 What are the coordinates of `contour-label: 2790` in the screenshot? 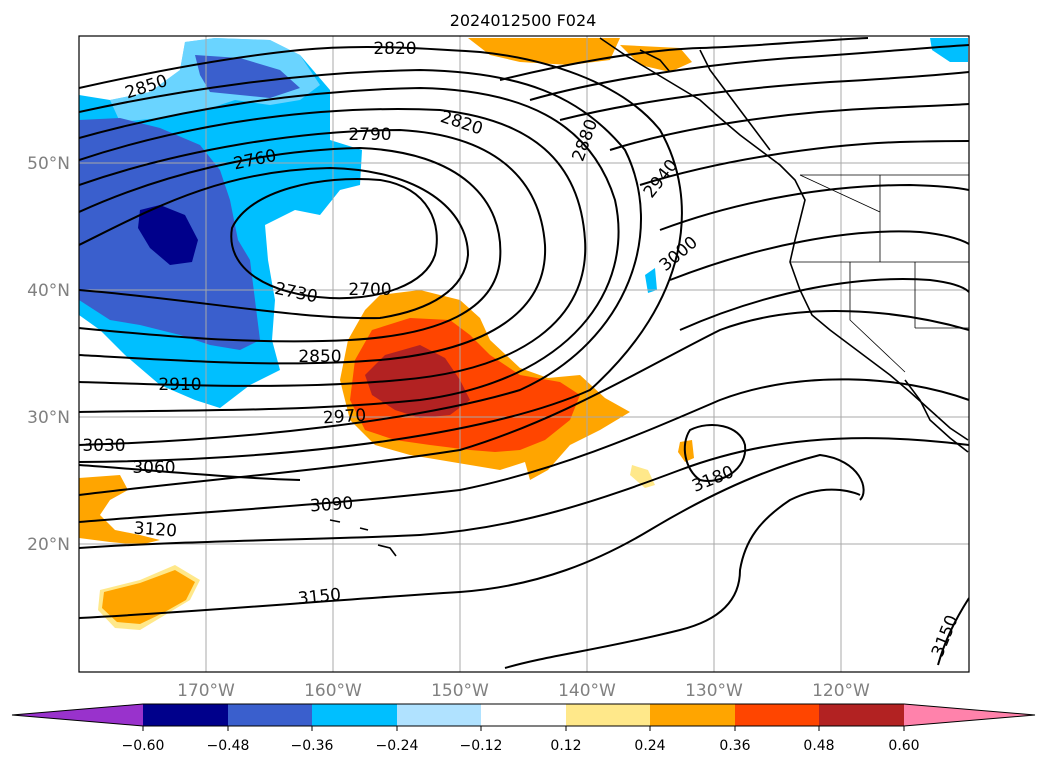 It's located at (369, 135).